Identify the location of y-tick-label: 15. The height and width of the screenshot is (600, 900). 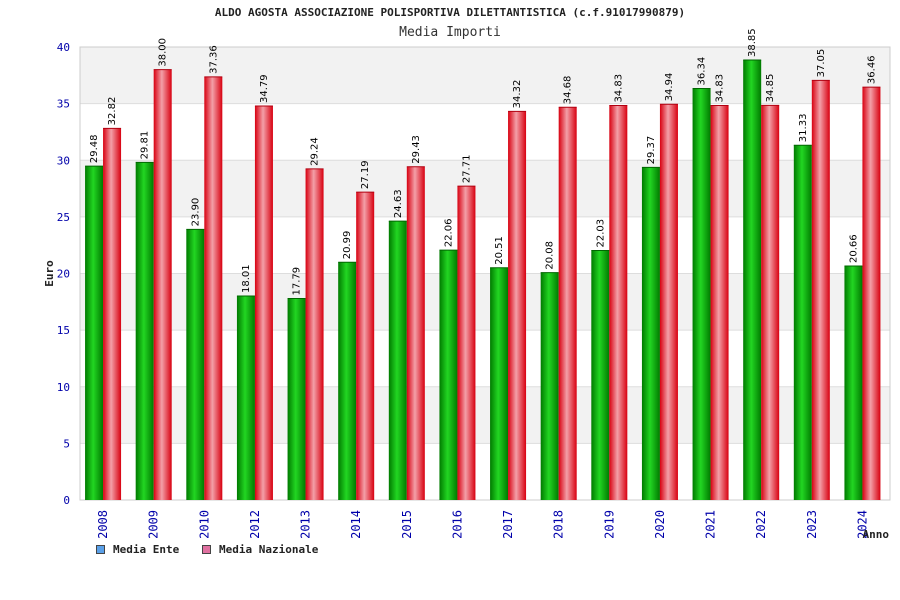
(63, 330).